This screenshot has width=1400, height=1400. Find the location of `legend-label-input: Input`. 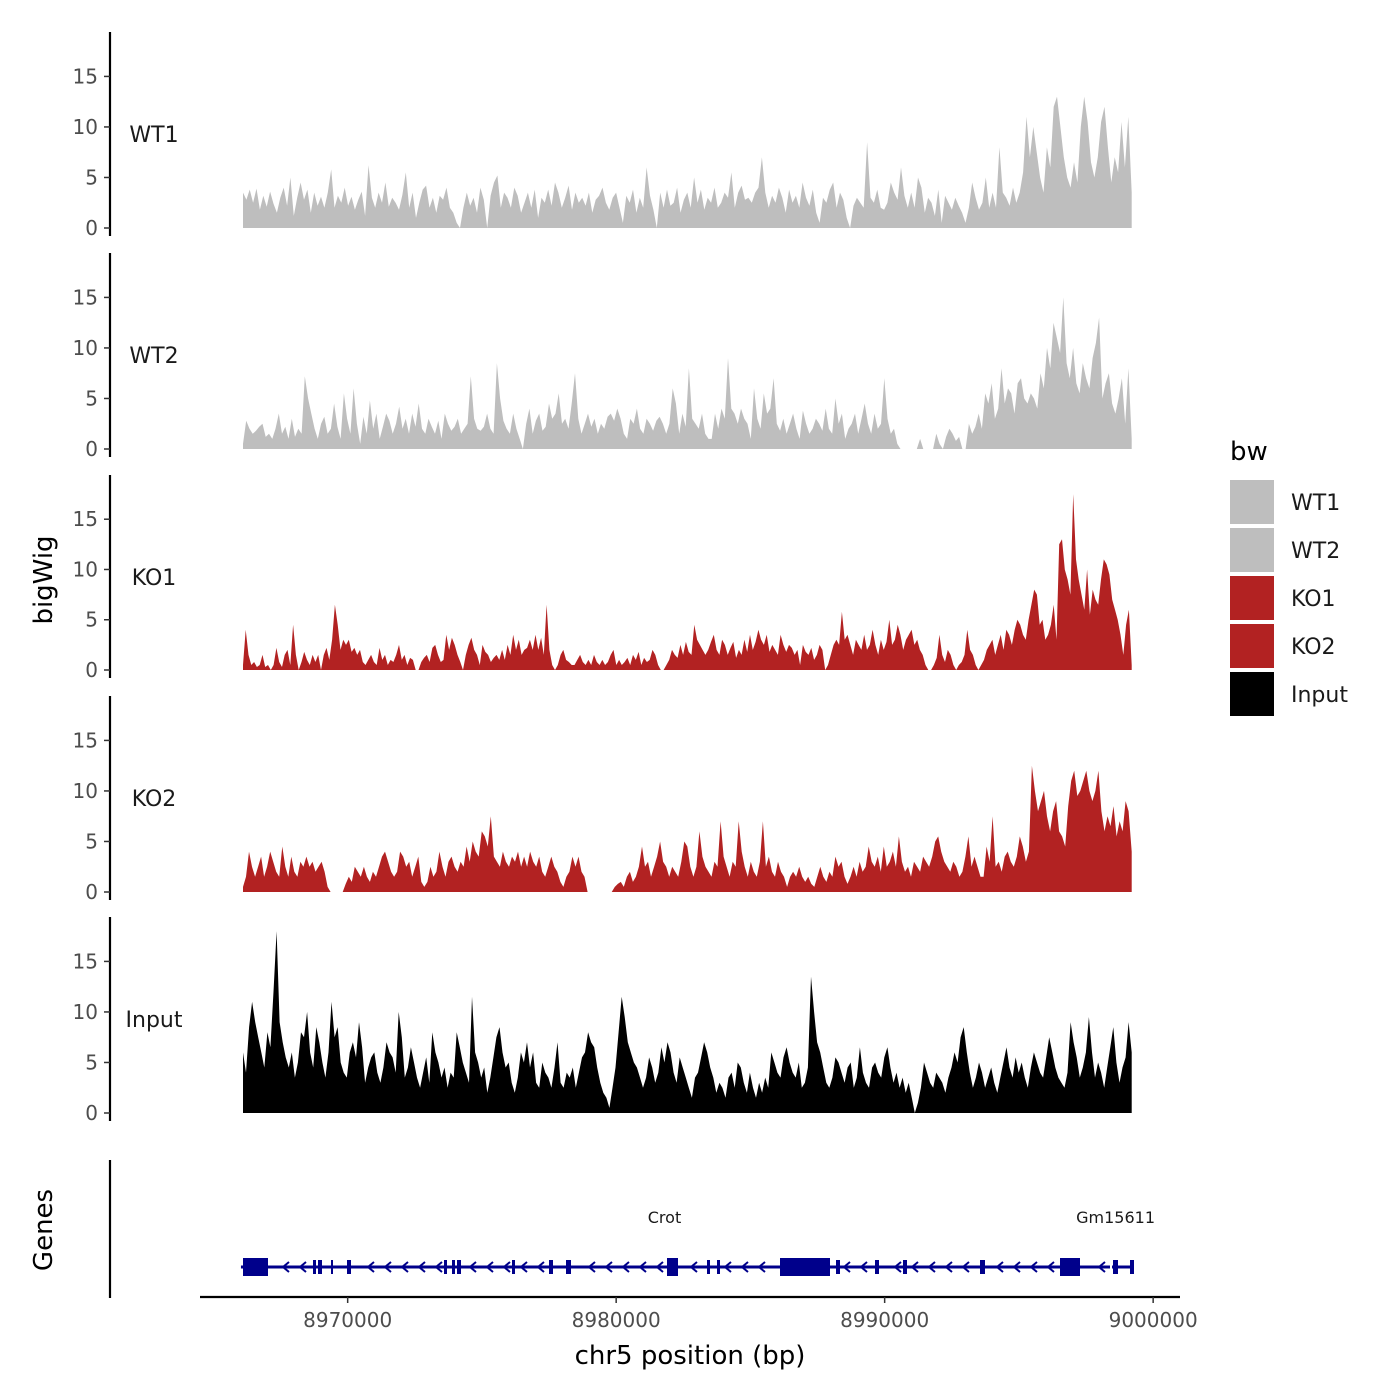

legend-label-input: Input is located at coordinates (1319, 695).